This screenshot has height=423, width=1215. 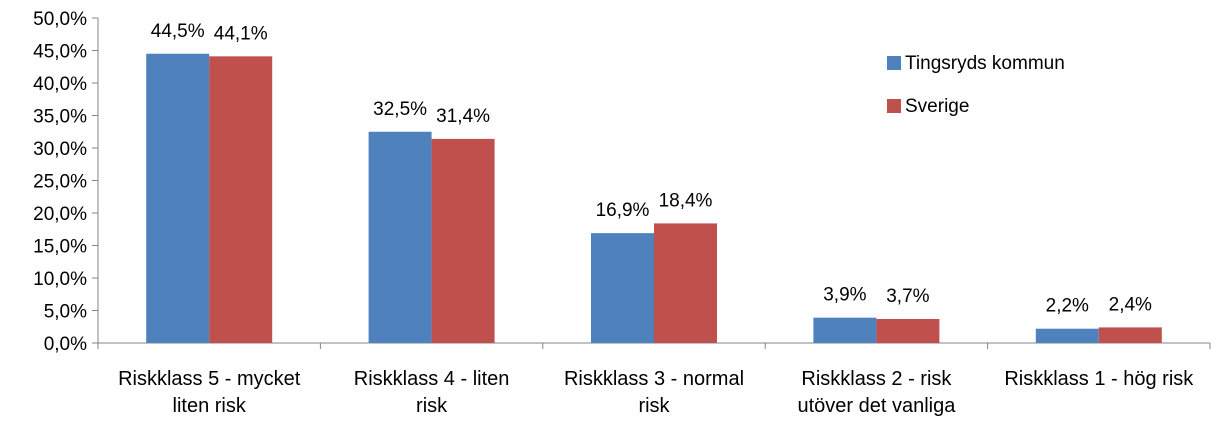 I want to click on data-label: 32,5%, so click(x=400, y=109).